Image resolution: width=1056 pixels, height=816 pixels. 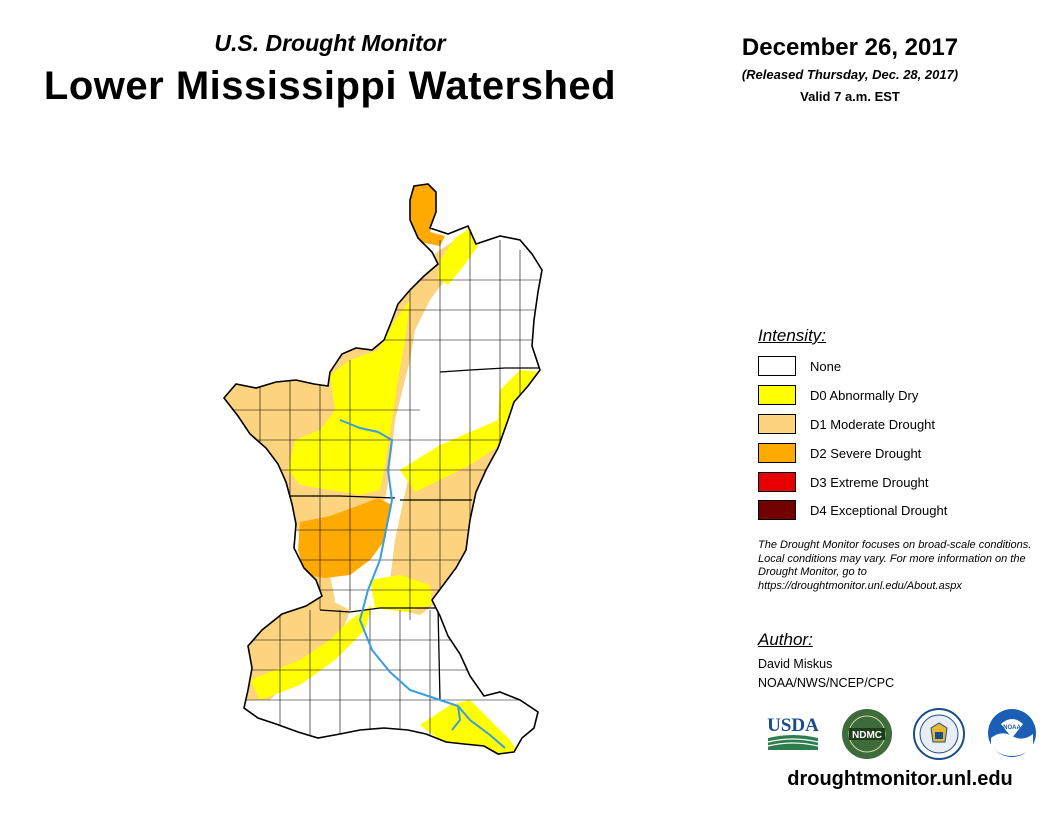 I want to click on ndmc-logo-text: NDMC, so click(x=867, y=735).